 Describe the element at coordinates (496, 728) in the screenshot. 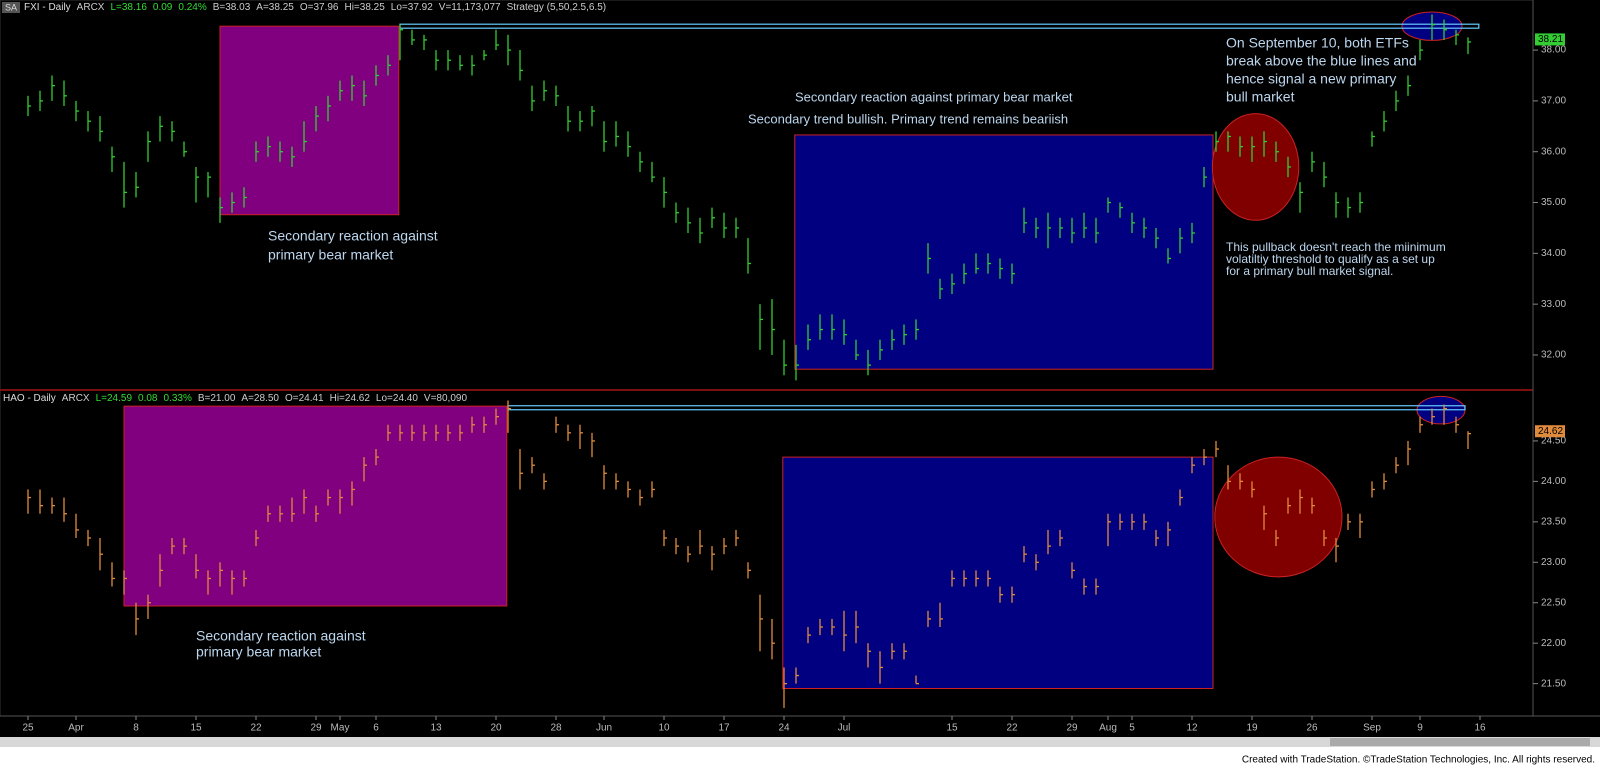

I see `x-tick-label: 20` at that location.